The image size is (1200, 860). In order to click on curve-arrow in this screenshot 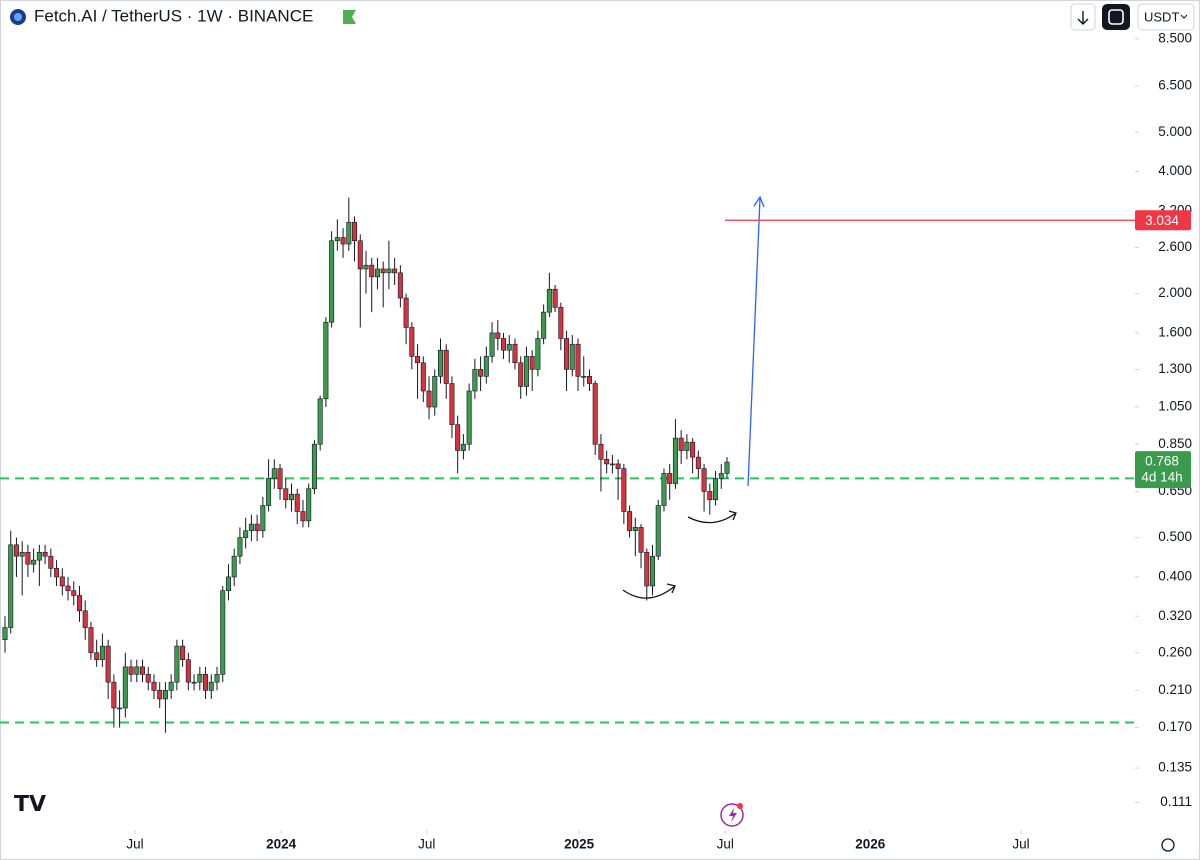, I will do `click(649, 591)`.